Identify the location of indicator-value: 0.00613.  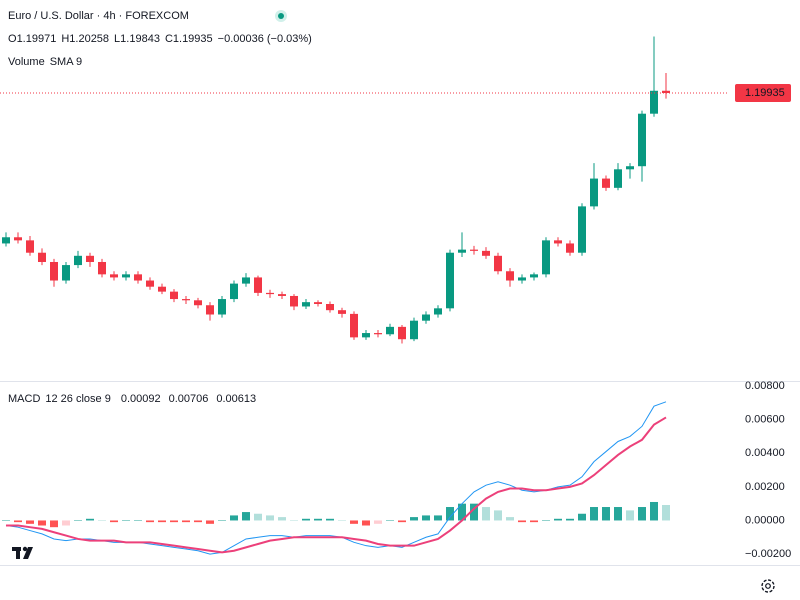
(236, 399).